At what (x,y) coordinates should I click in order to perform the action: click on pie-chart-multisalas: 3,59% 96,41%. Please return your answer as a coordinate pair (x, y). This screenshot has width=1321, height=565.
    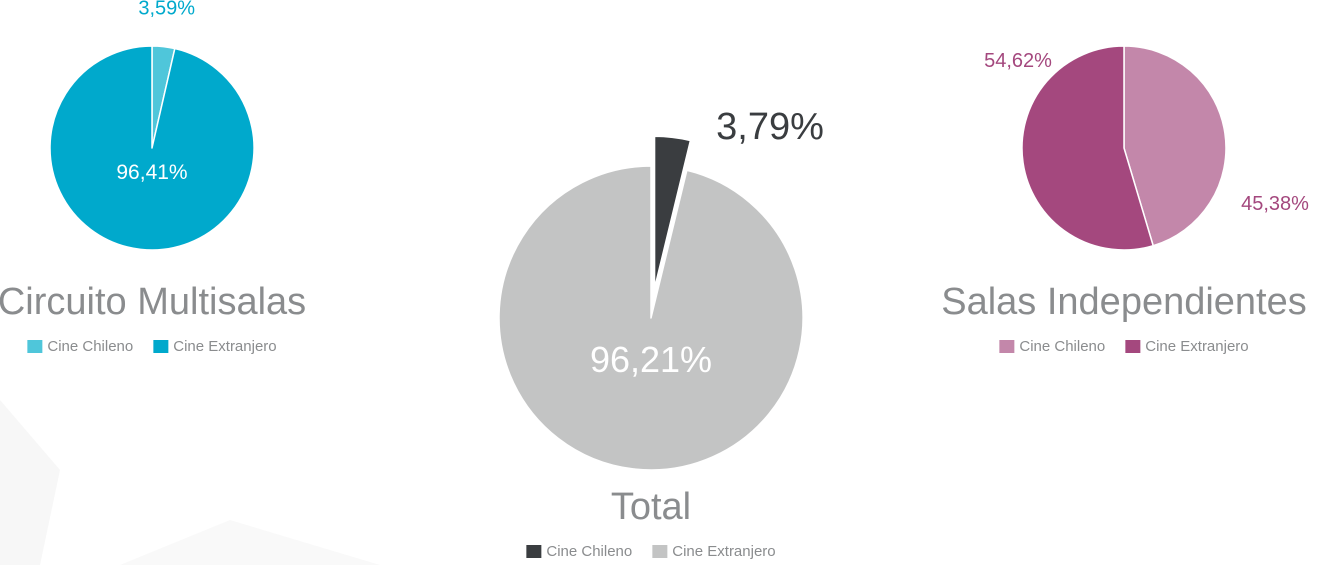
    Looking at the image, I should click on (152, 125).